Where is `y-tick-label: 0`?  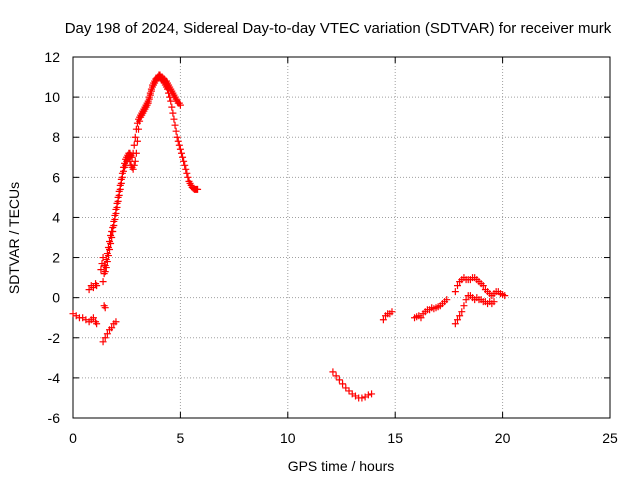 y-tick-label: 0 is located at coordinates (56, 298).